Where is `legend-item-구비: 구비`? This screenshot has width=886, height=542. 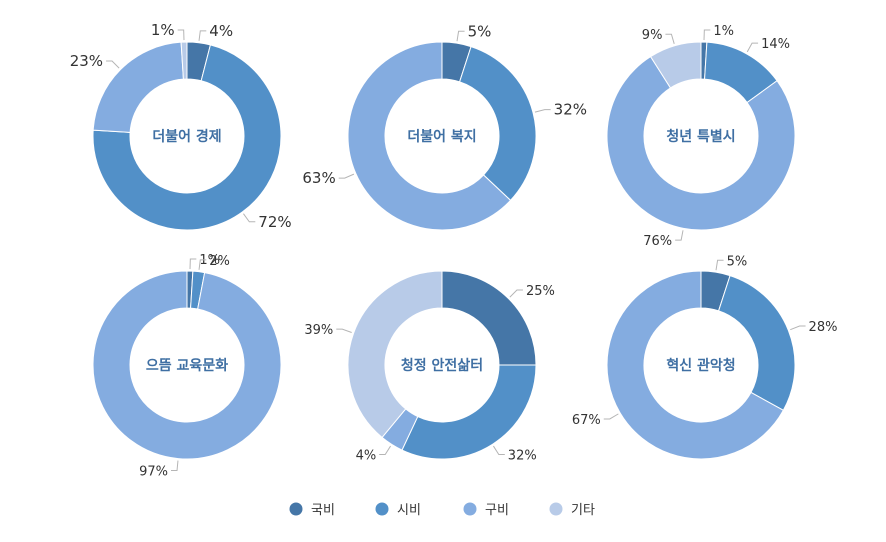
legend-item-구비: 구비 is located at coordinates (486, 510).